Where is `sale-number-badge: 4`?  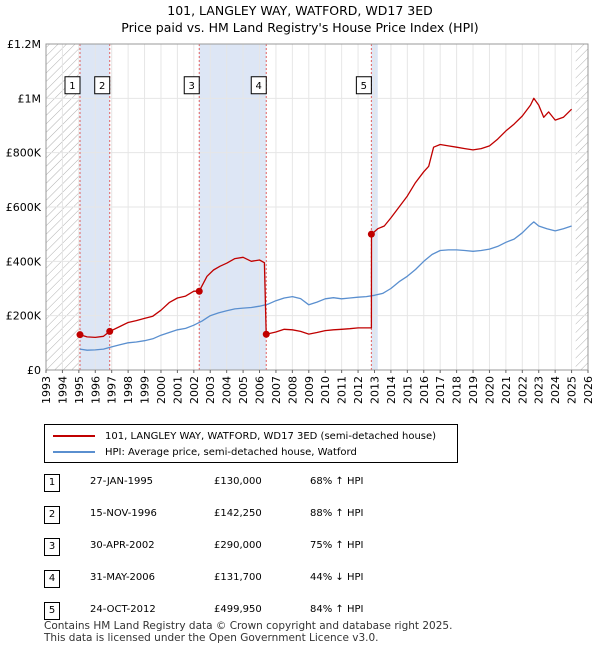 sale-number-badge: 4 is located at coordinates (52, 579).